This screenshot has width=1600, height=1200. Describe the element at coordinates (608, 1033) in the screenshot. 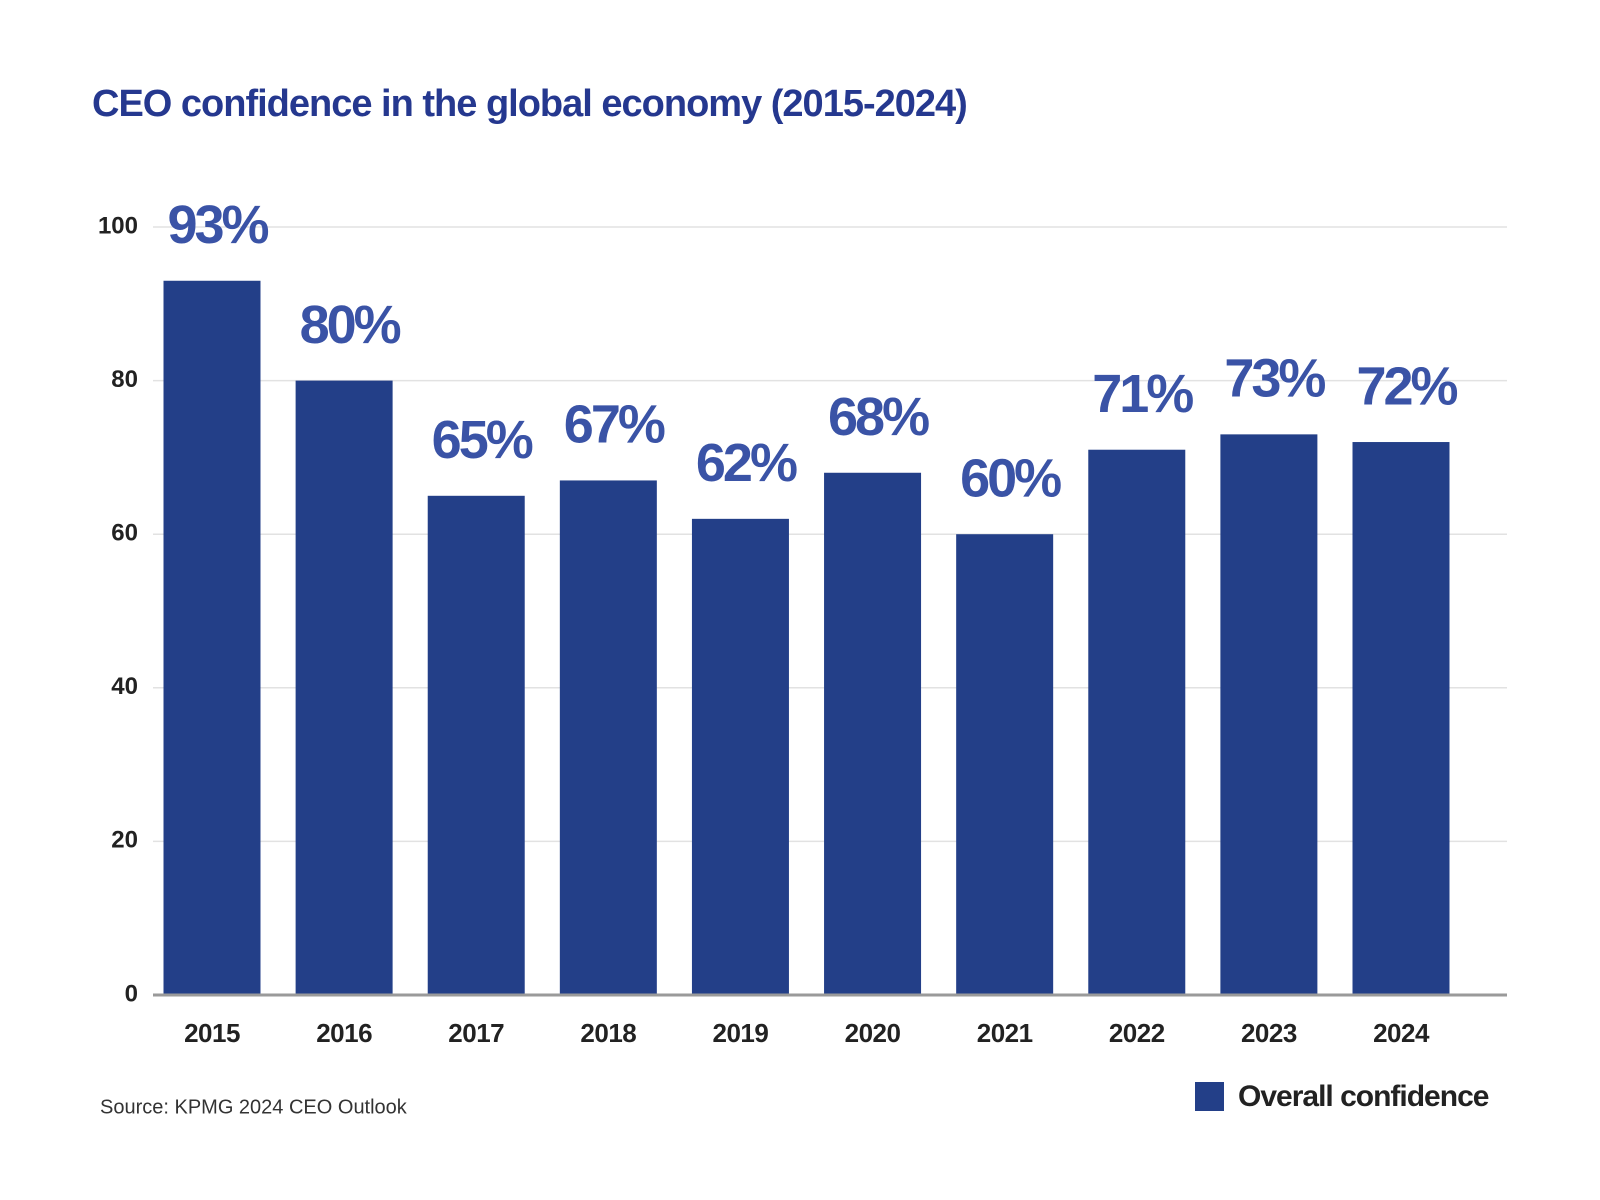

I see `x-tick-label: 2018` at that location.